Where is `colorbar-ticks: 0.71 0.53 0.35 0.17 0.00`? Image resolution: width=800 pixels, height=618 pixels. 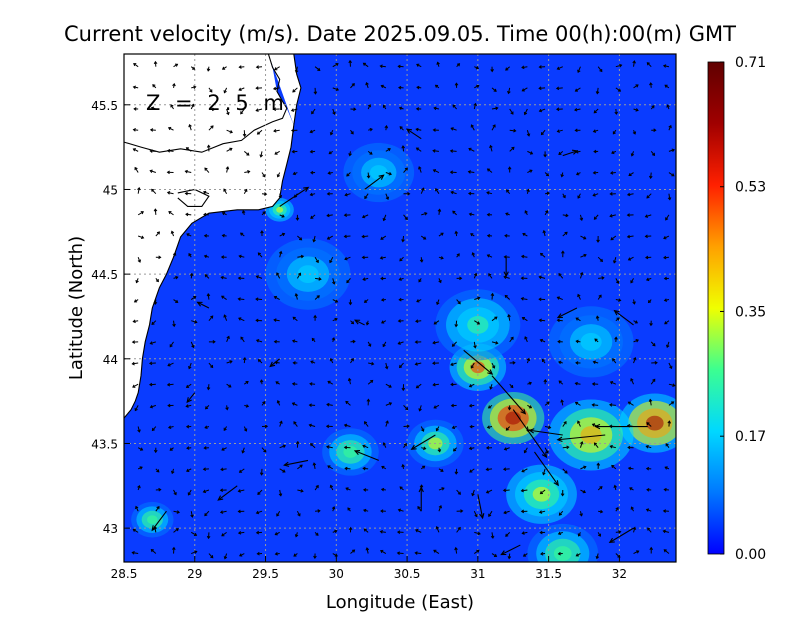
colorbar-ticks: 0.71 0.53 0.35 0.17 0.00 is located at coordinates (743, 309).